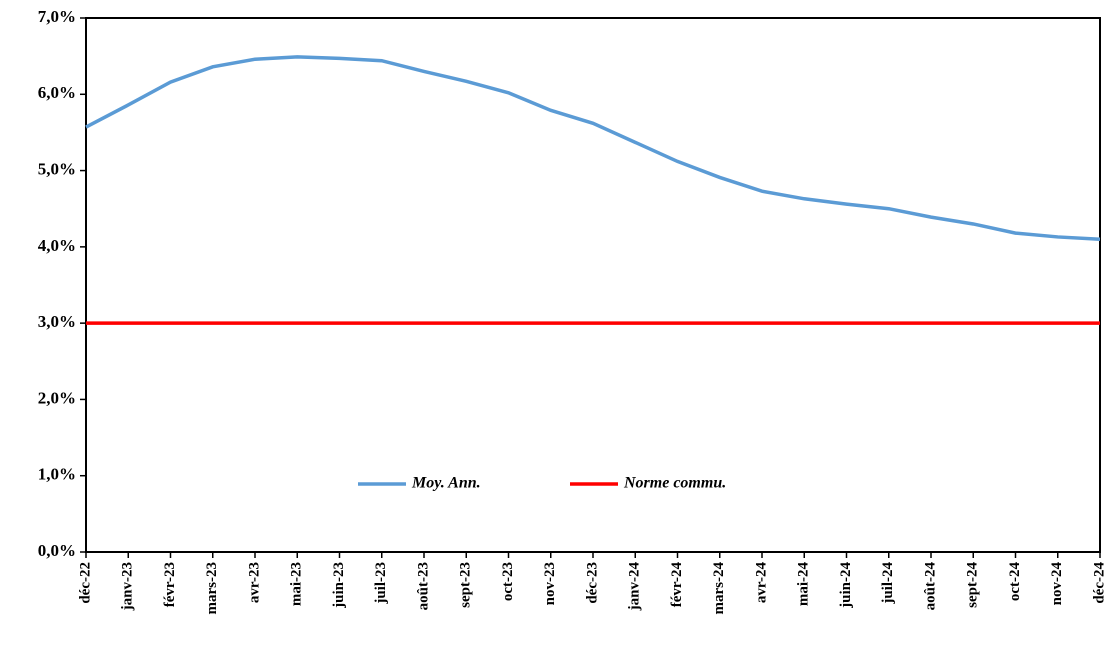  I want to click on x-tick-label: juin-24, so click(846, 585).